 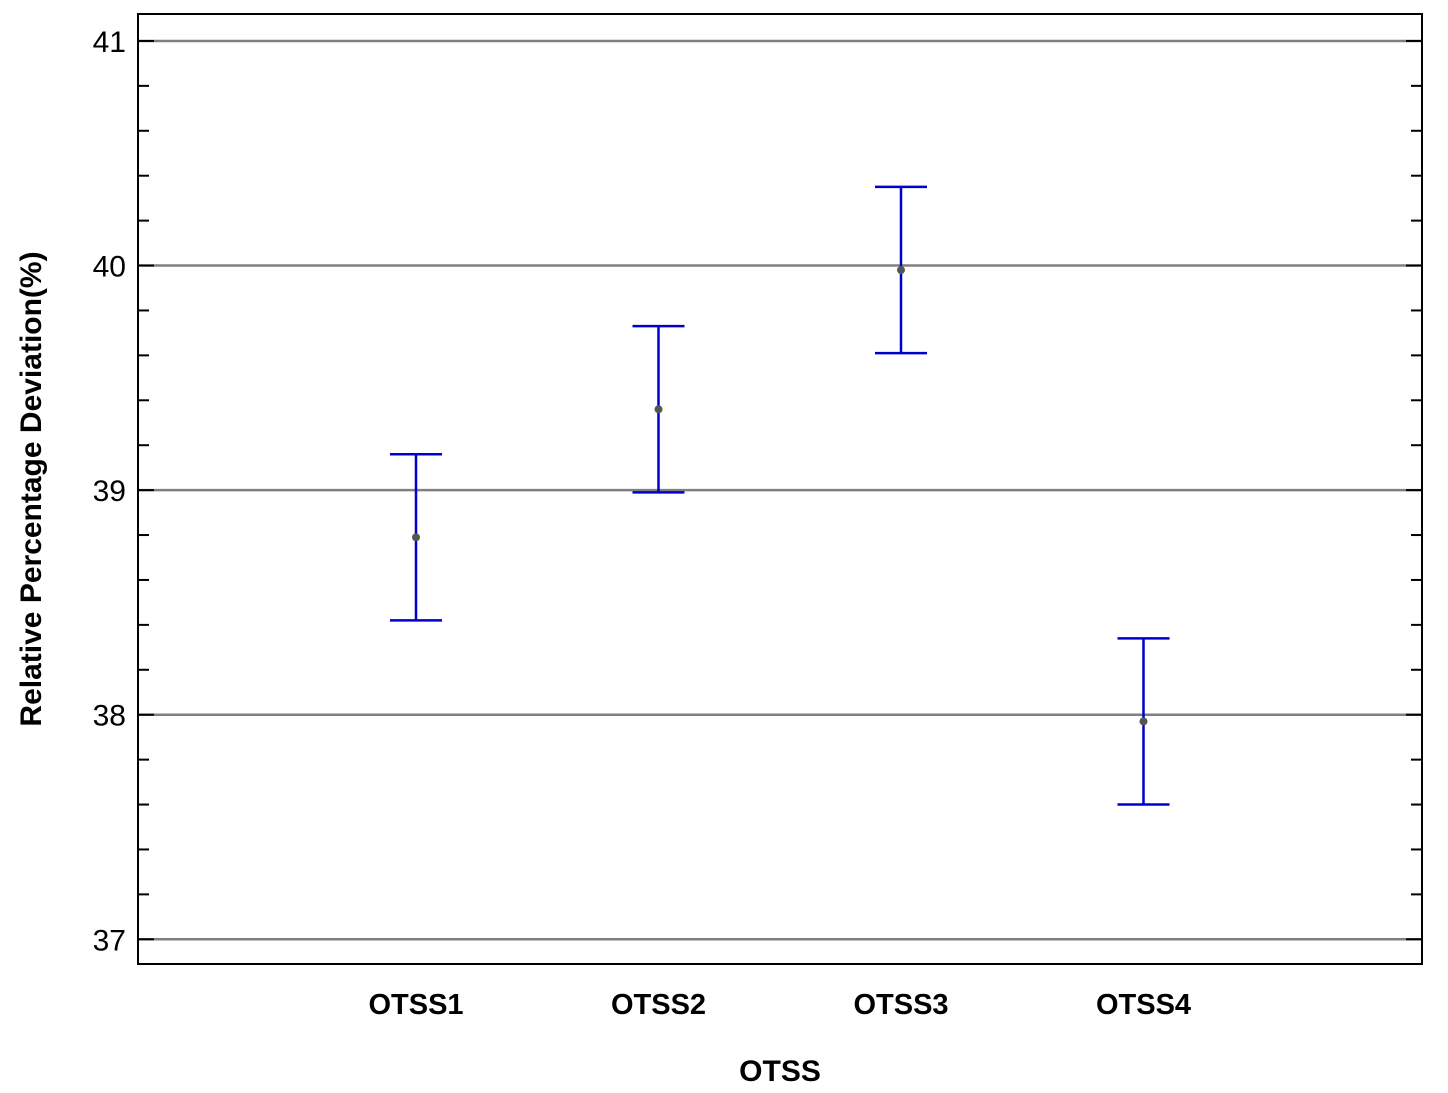 What do you see at coordinates (109, 716) in the screenshot?
I see `y-tick-label: 38` at bounding box center [109, 716].